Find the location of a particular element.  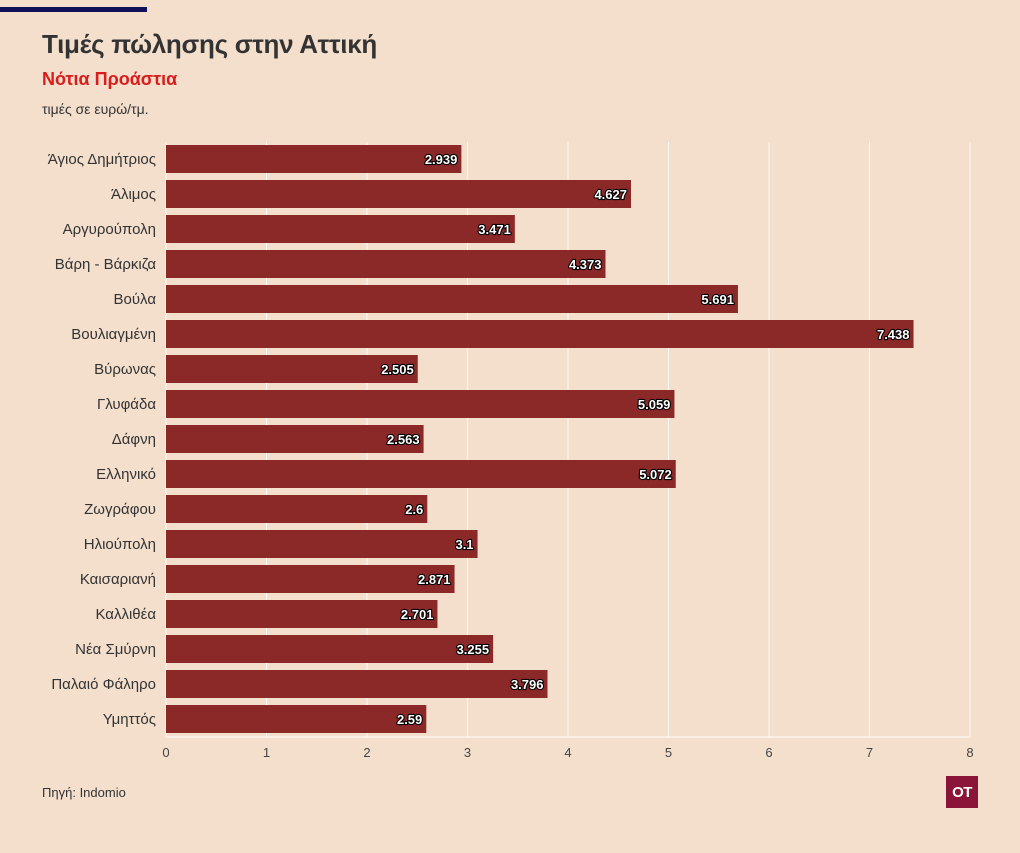

source-note: Πηγή: Indomio is located at coordinates (84, 792).